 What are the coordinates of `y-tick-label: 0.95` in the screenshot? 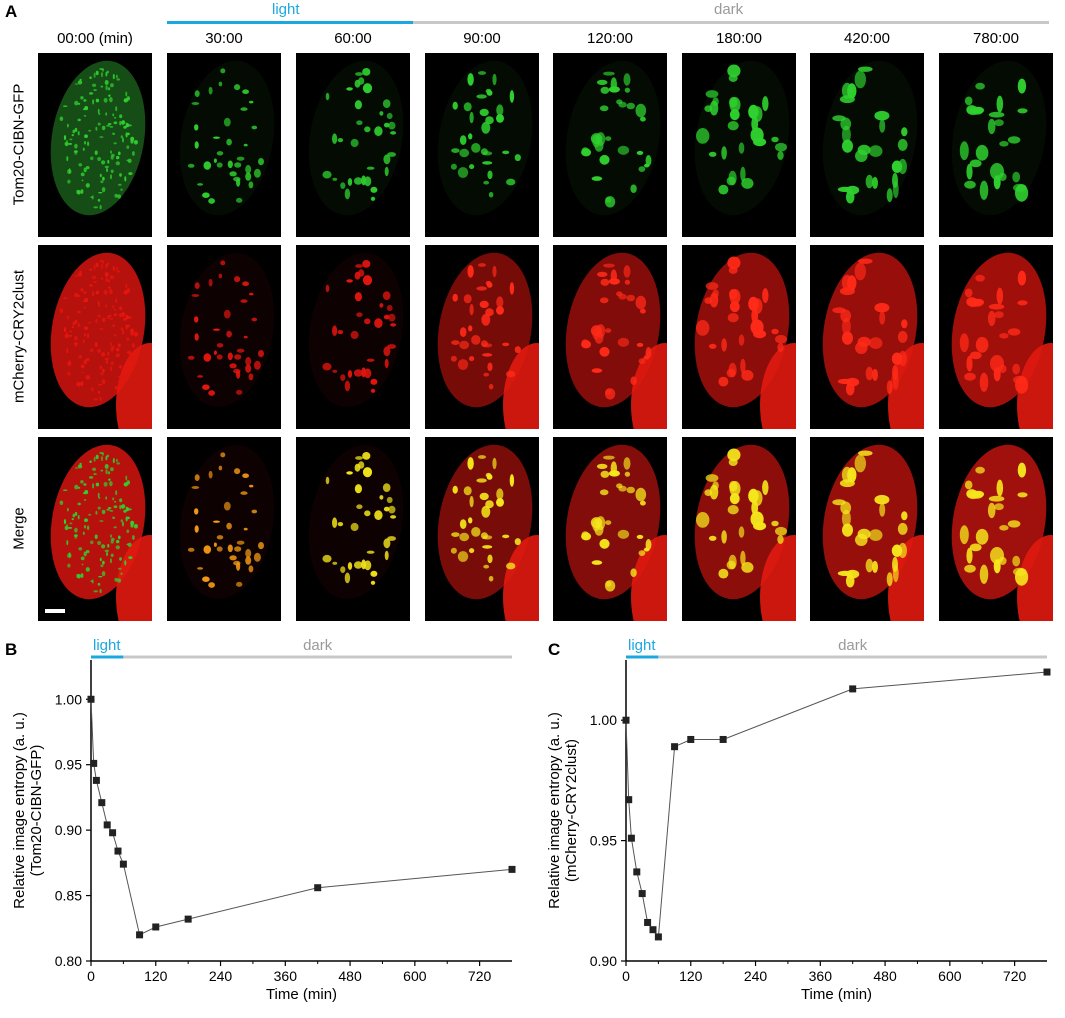 It's located at (603, 841).